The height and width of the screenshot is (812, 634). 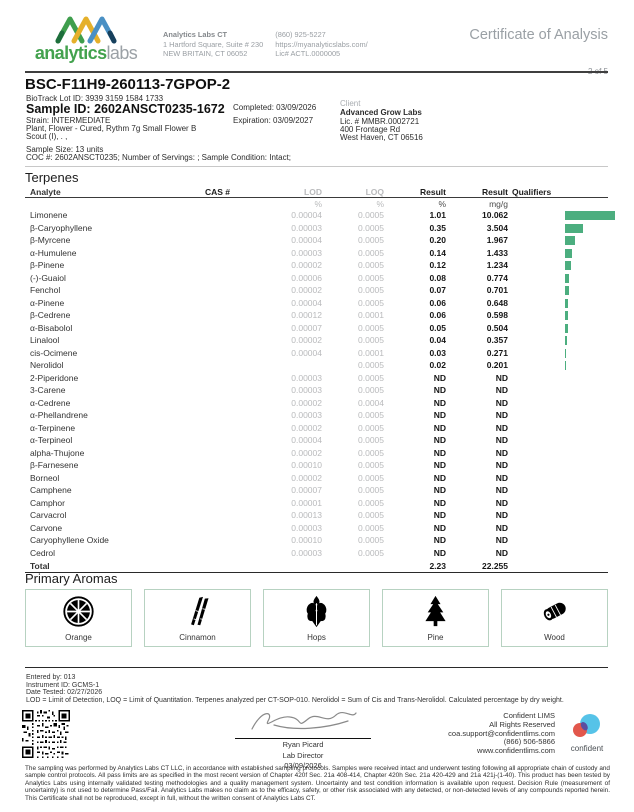 What do you see at coordinates (437, 277) in the screenshot?
I see `result-pct-value: 0.08` at bounding box center [437, 277].